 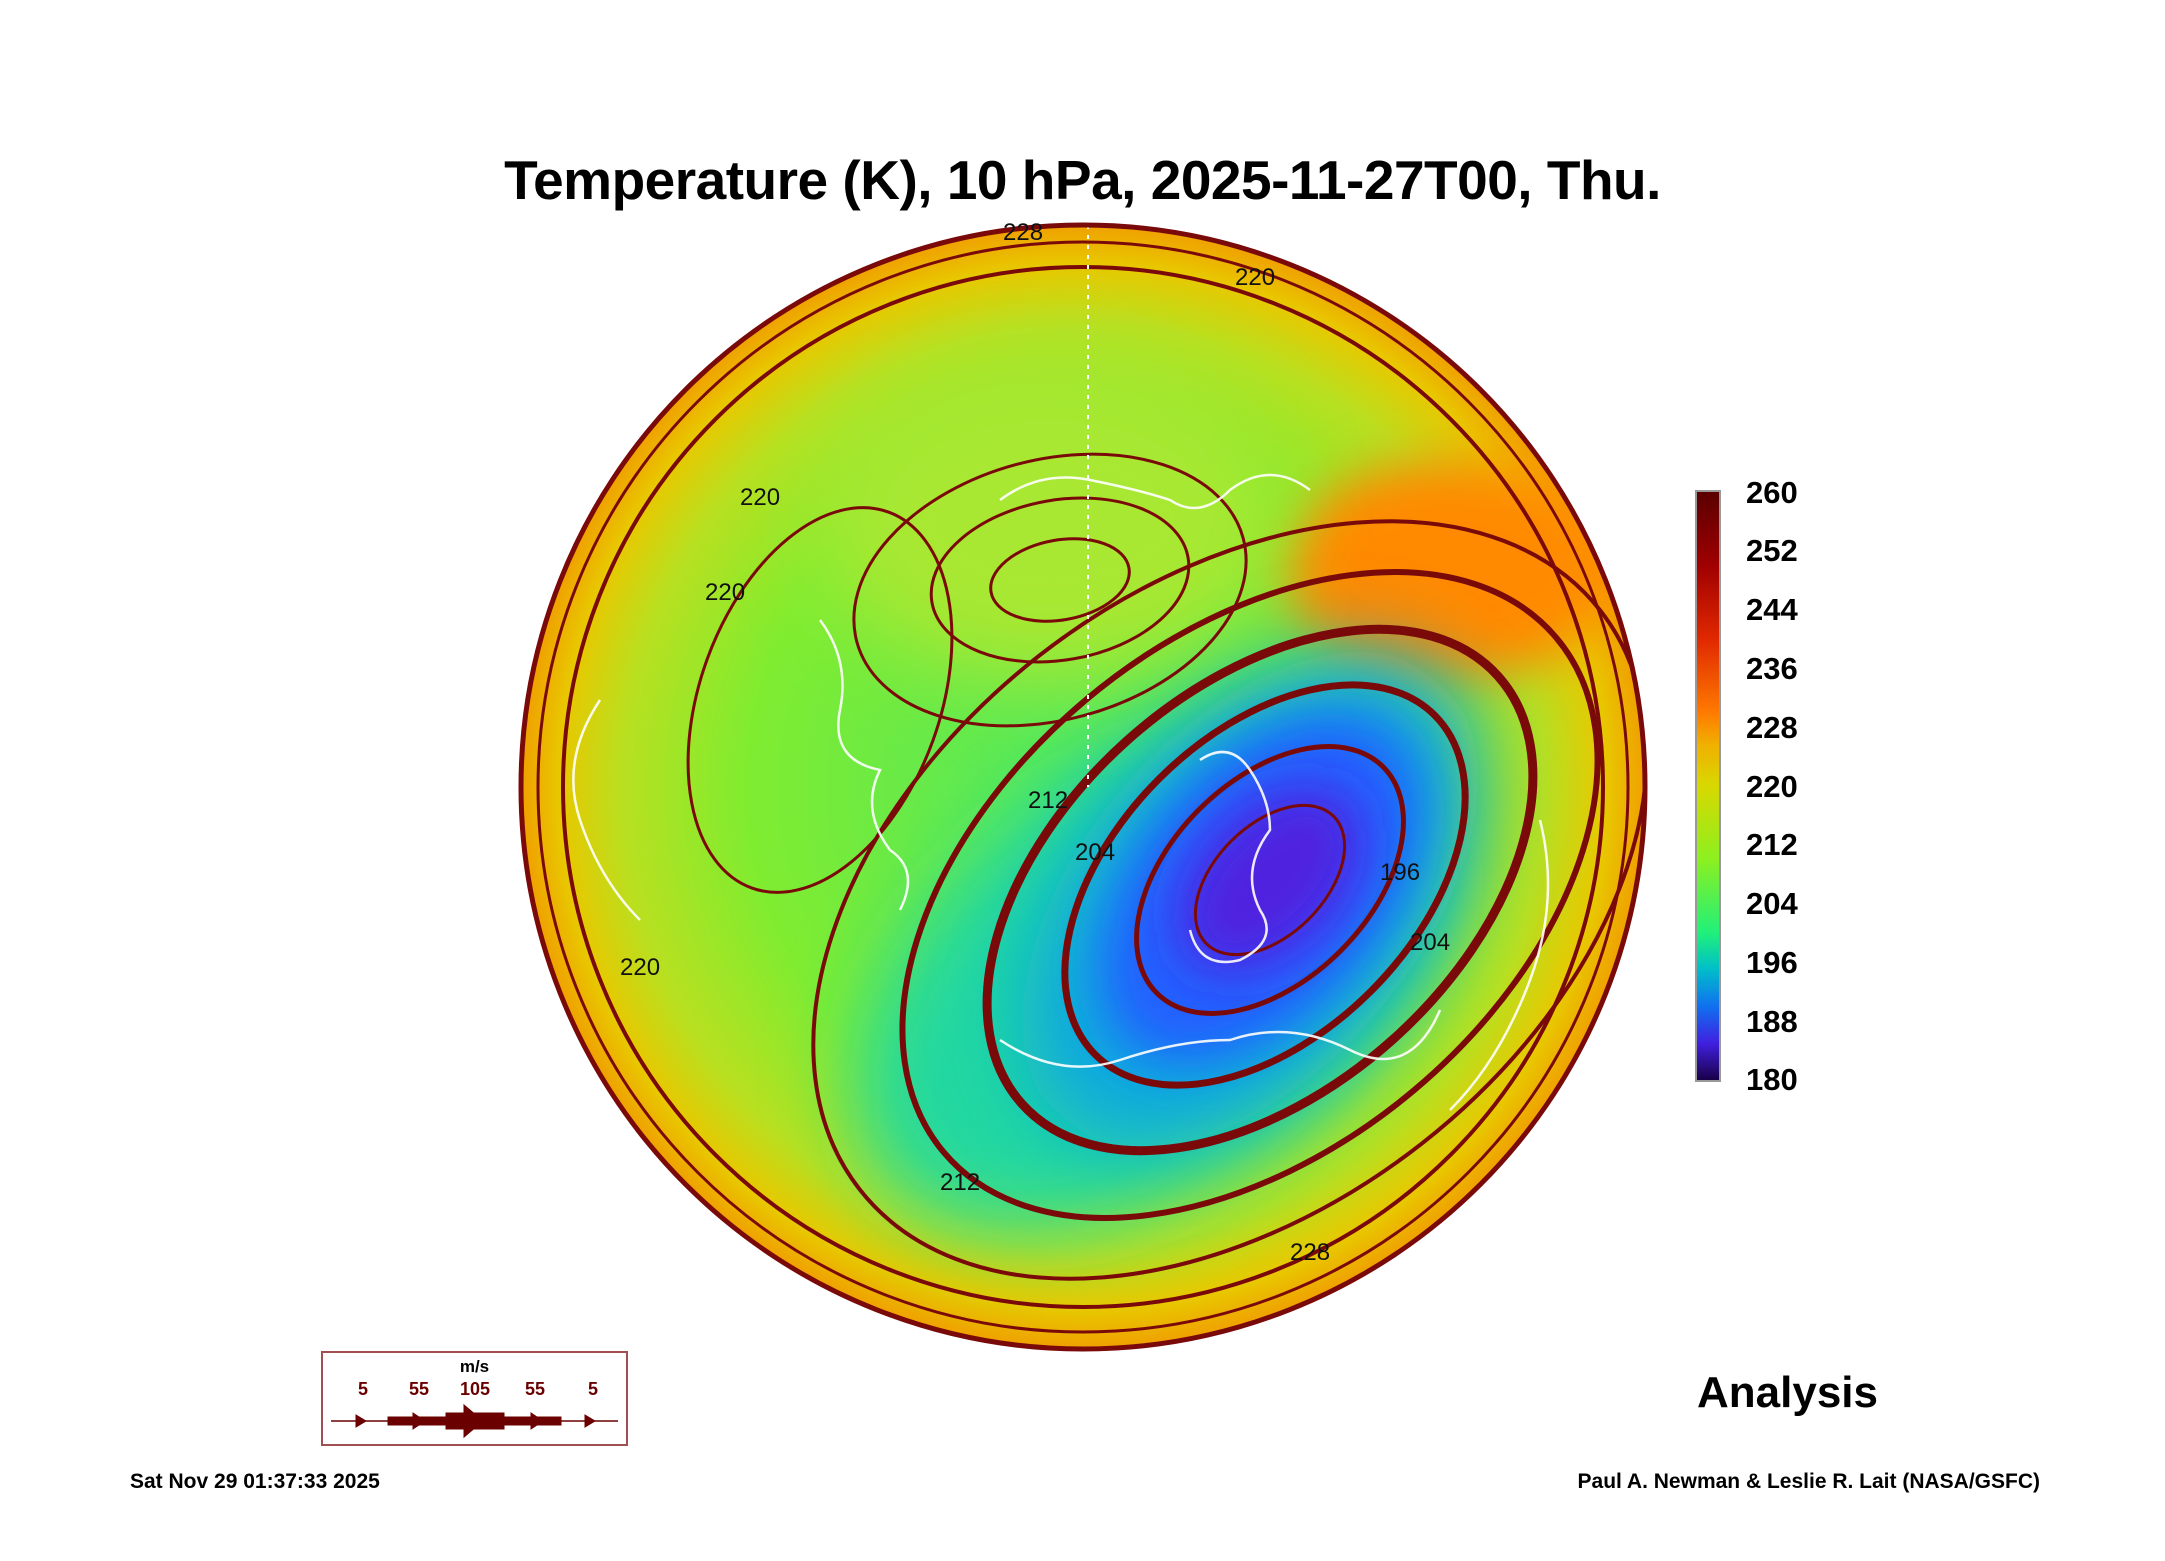 What do you see at coordinates (1772, 609) in the screenshot?
I see `colorbar-label: 244` at bounding box center [1772, 609].